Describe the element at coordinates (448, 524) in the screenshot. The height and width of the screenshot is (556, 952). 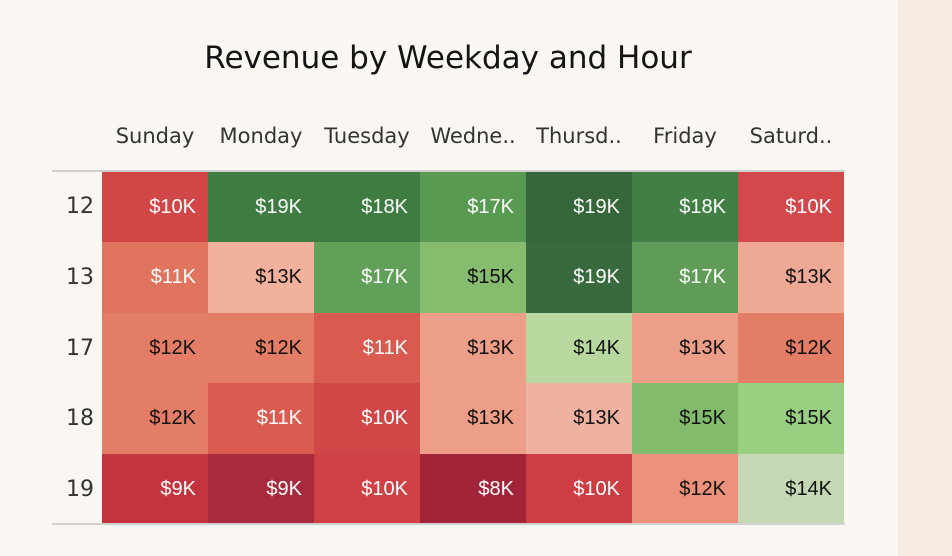
I see `table-bottom-border` at that location.